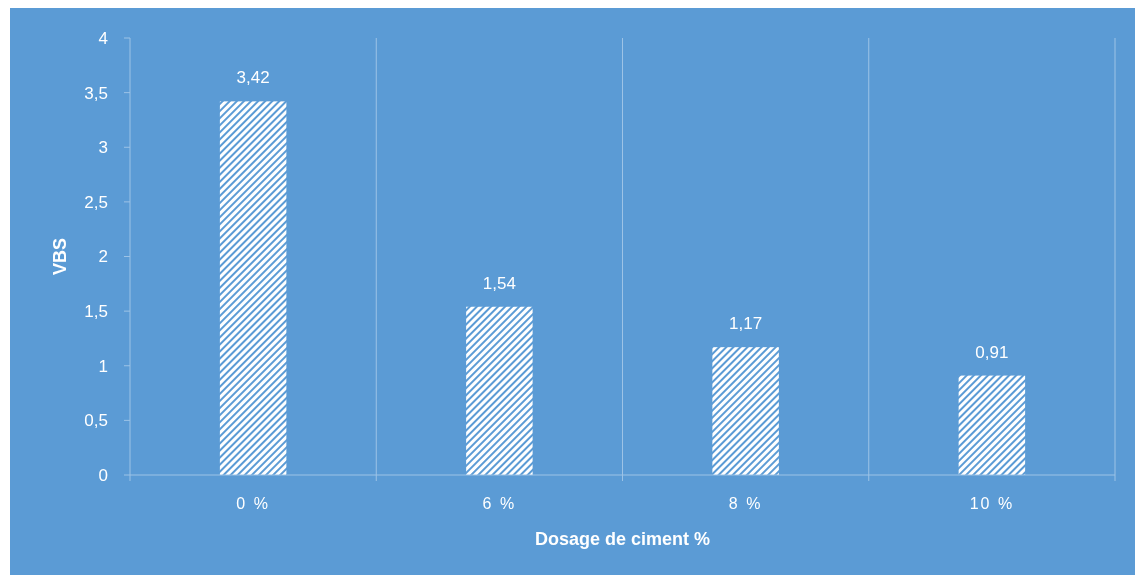 The image size is (1141, 580). I want to click on x-axis-title: Dosage de ciment %, so click(622, 539).